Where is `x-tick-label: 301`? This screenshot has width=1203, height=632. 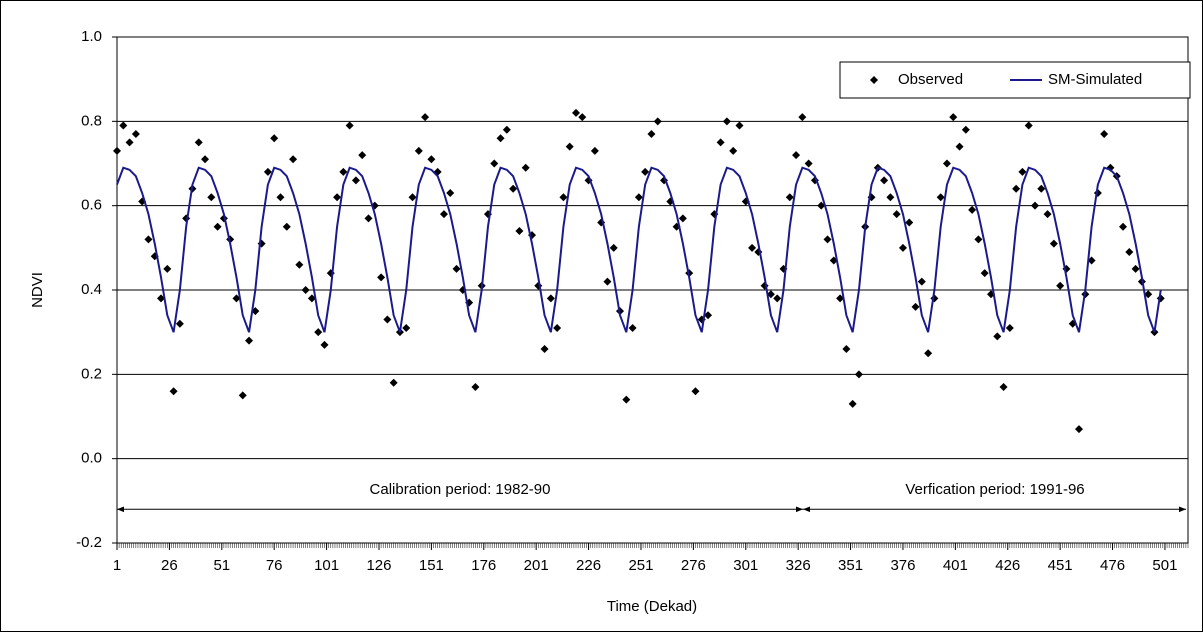
x-tick-label: 301 is located at coordinates (745, 565).